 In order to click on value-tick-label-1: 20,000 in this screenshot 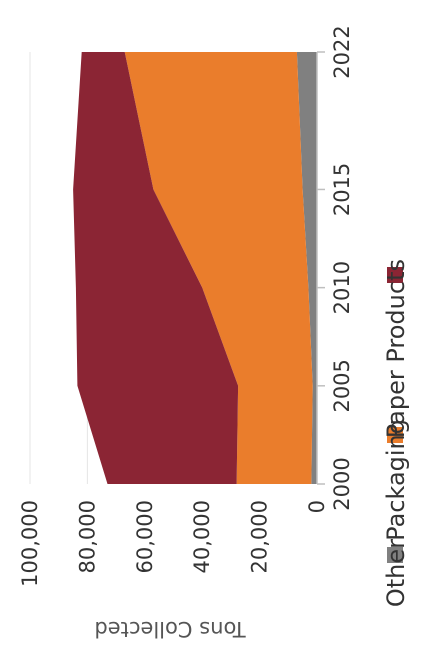, I will do `click(260, 536)`.